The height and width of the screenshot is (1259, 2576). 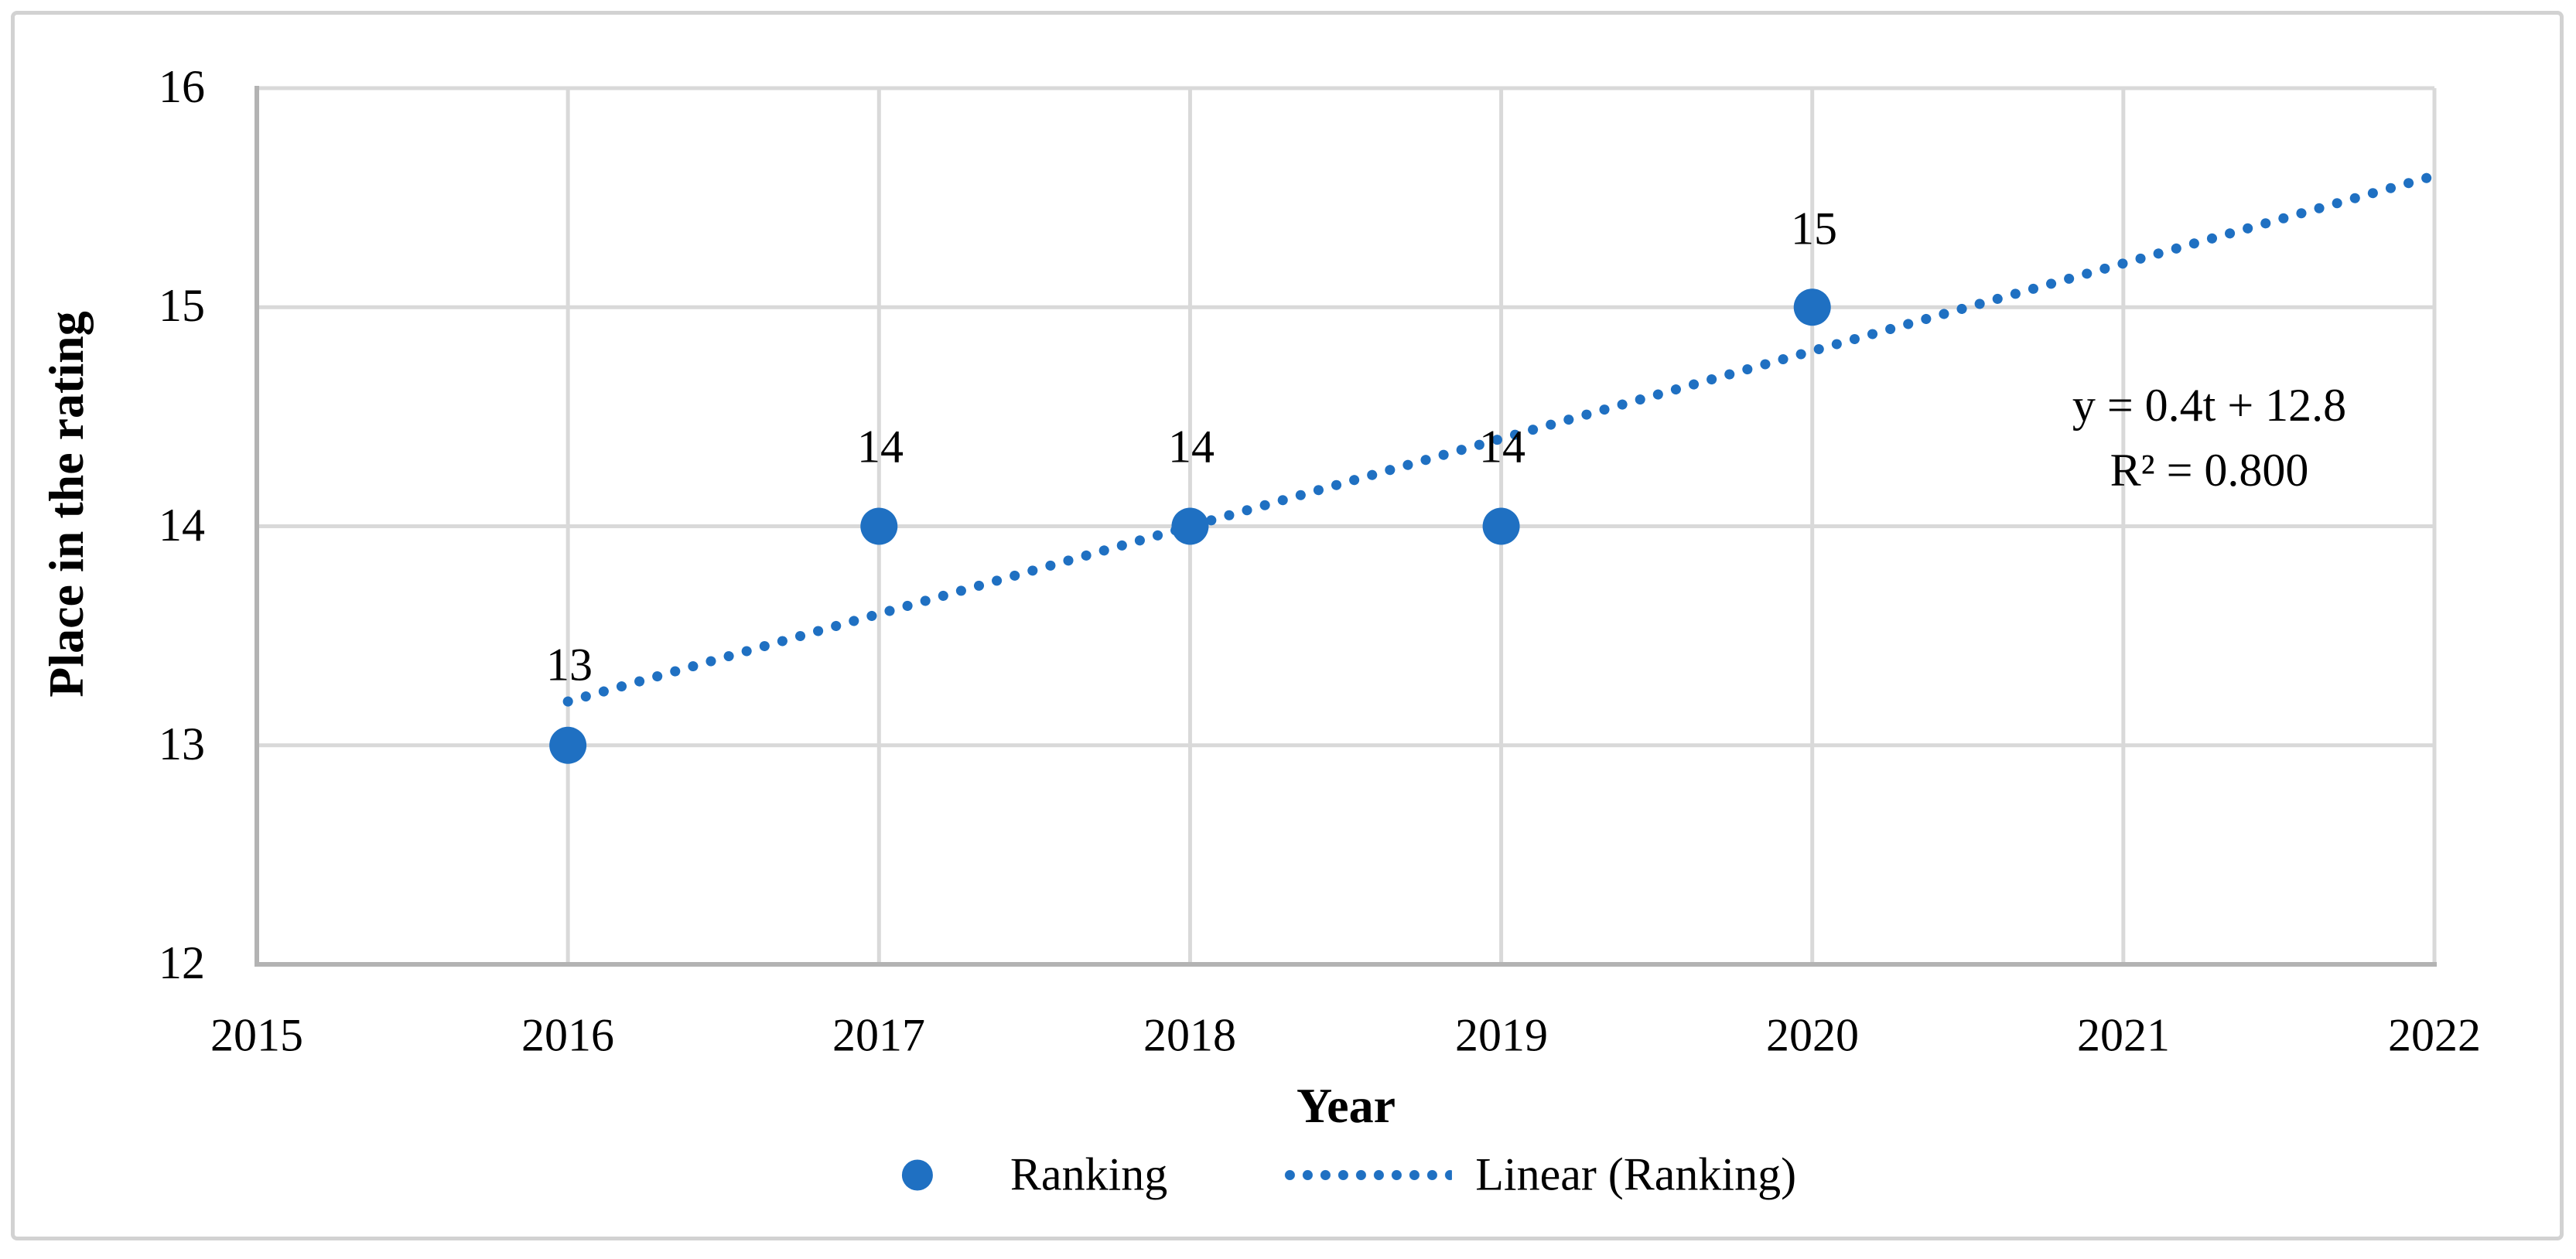 I want to click on x-tick-label: 2016, so click(x=567, y=1035).